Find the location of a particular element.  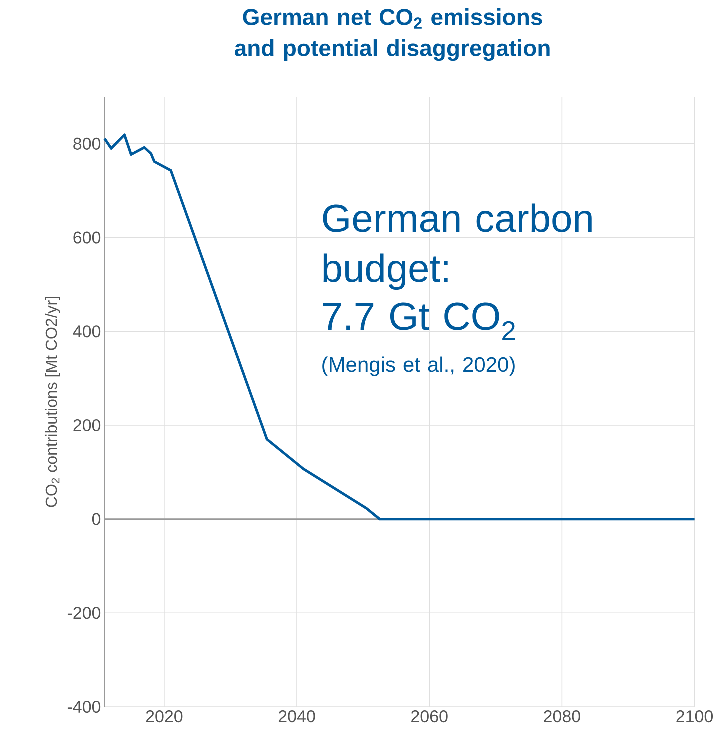

y-tick-label: 400 is located at coordinates (87, 332).